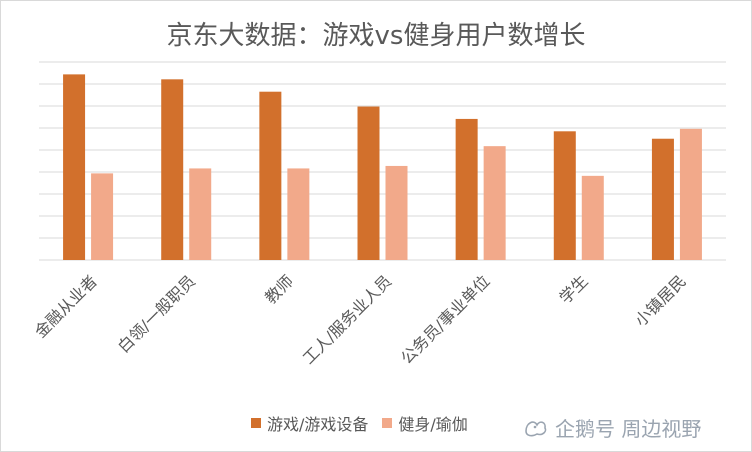  I want to click on watermark: 企鹅号 周边视野, so click(612, 427).